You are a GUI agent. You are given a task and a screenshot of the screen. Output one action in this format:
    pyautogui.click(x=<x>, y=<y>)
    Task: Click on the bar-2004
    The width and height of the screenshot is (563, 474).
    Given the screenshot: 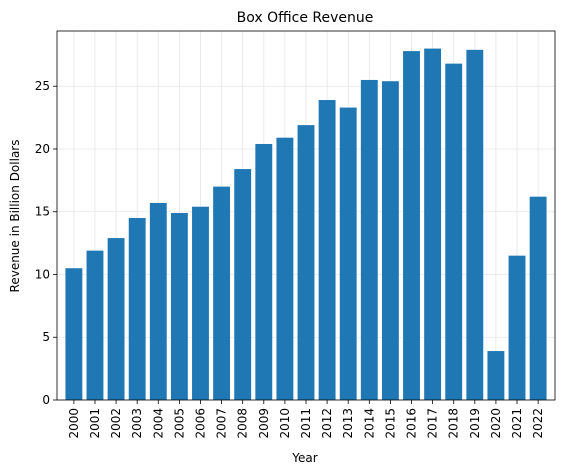 What is the action you would take?
    pyautogui.click(x=158, y=301)
    